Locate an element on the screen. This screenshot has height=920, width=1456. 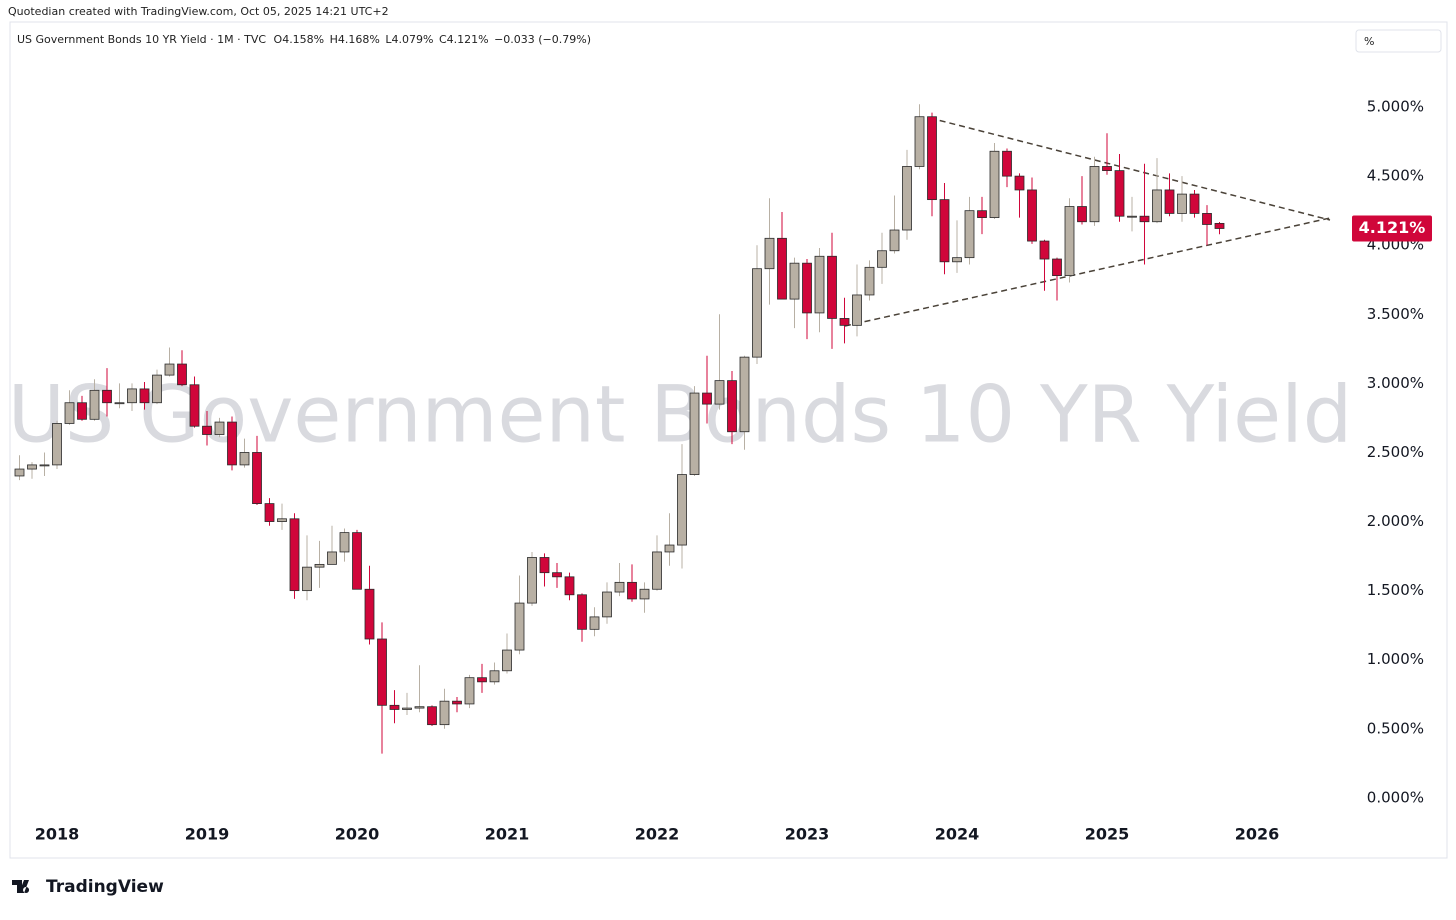
logo-mark is located at coordinates (21, 886).